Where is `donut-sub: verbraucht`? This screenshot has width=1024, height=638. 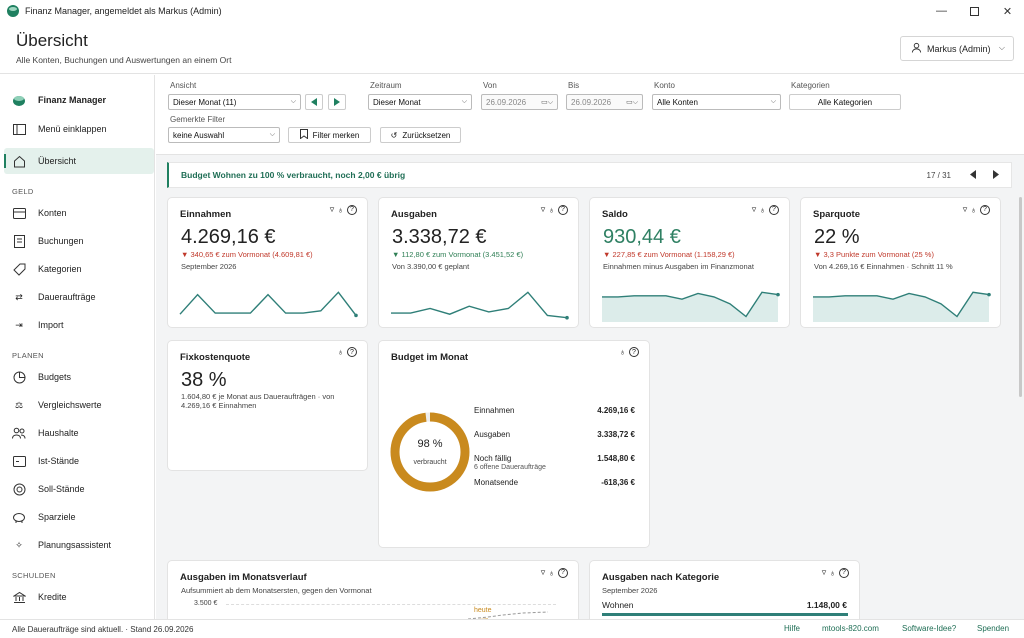 donut-sub: verbraucht is located at coordinates (430, 462).